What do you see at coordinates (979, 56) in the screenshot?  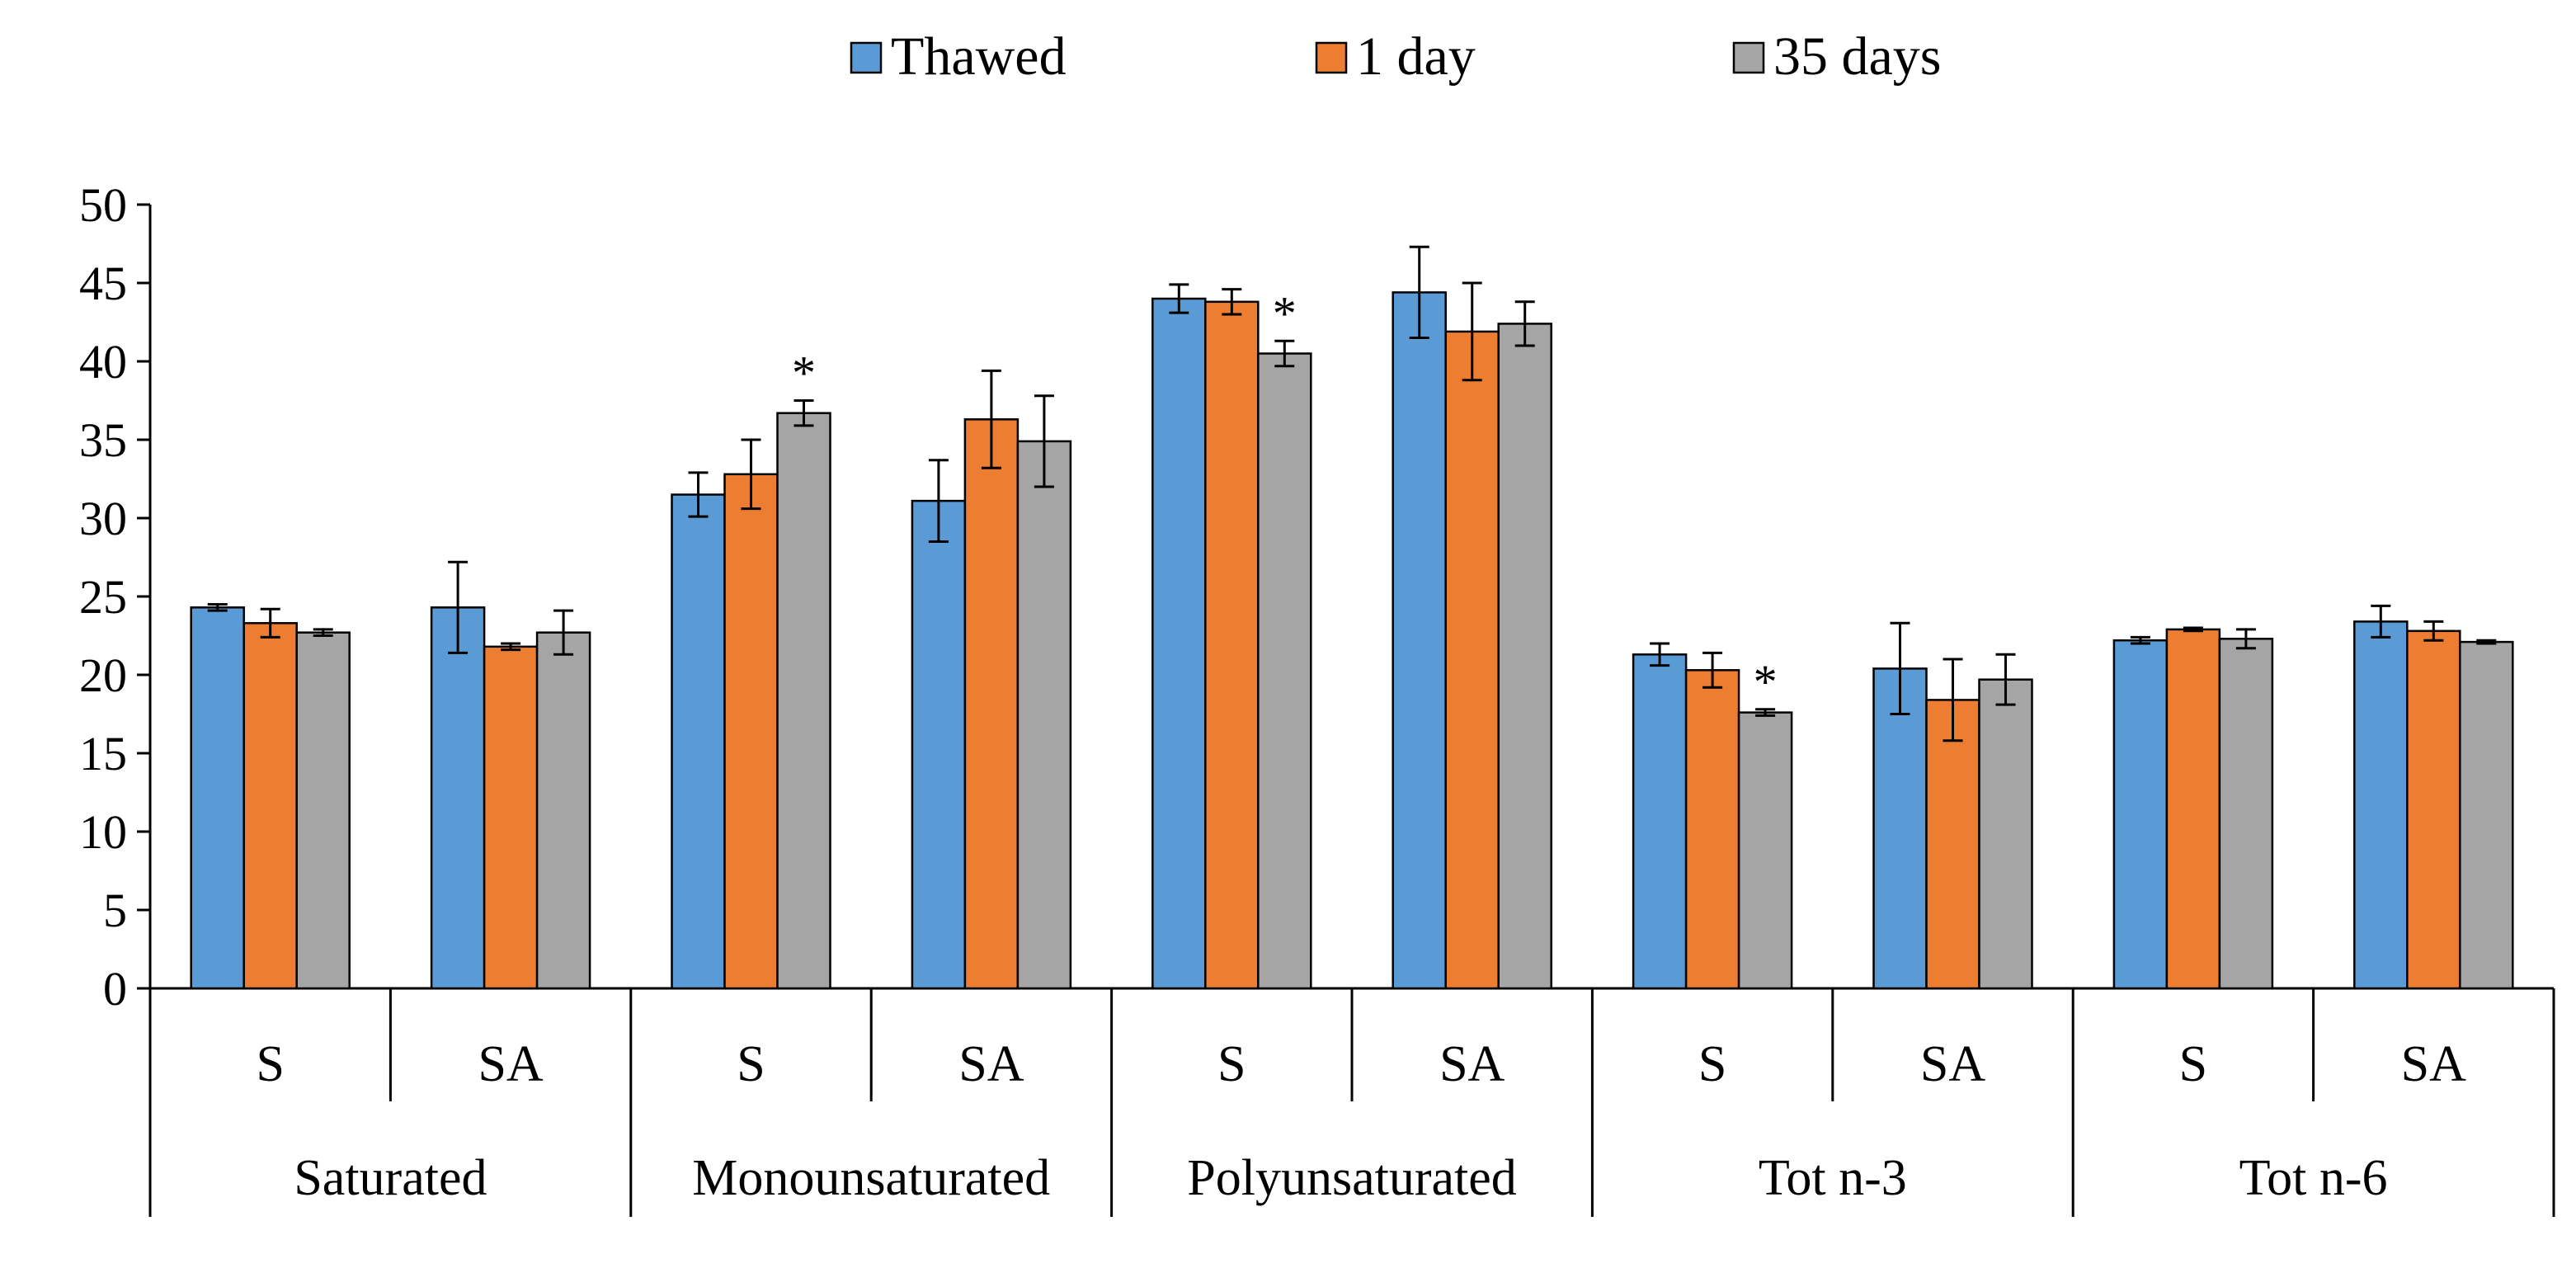 I see `legend-label: Thawed` at bounding box center [979, 56].